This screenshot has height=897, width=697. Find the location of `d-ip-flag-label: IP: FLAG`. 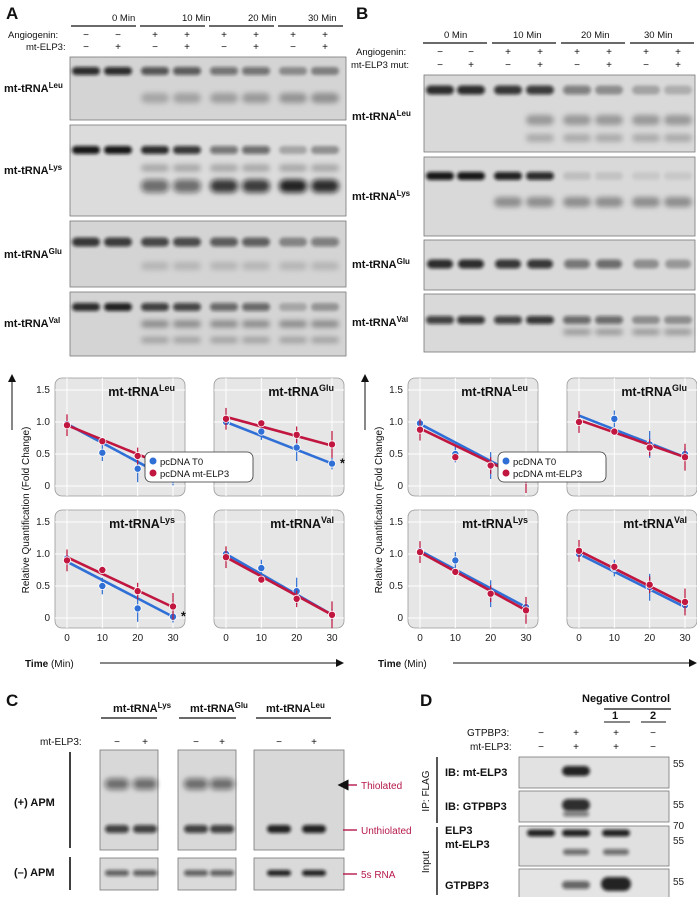

d-ip-flag-label: IP: FLAG is located at coordinates (426, 790).